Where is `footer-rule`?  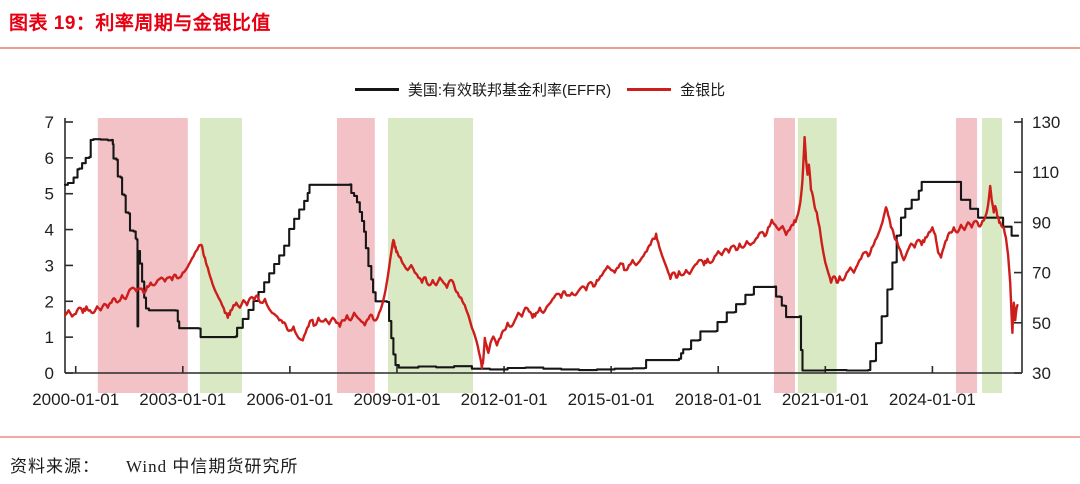
footer-rule is located at coordinates (540, 437).